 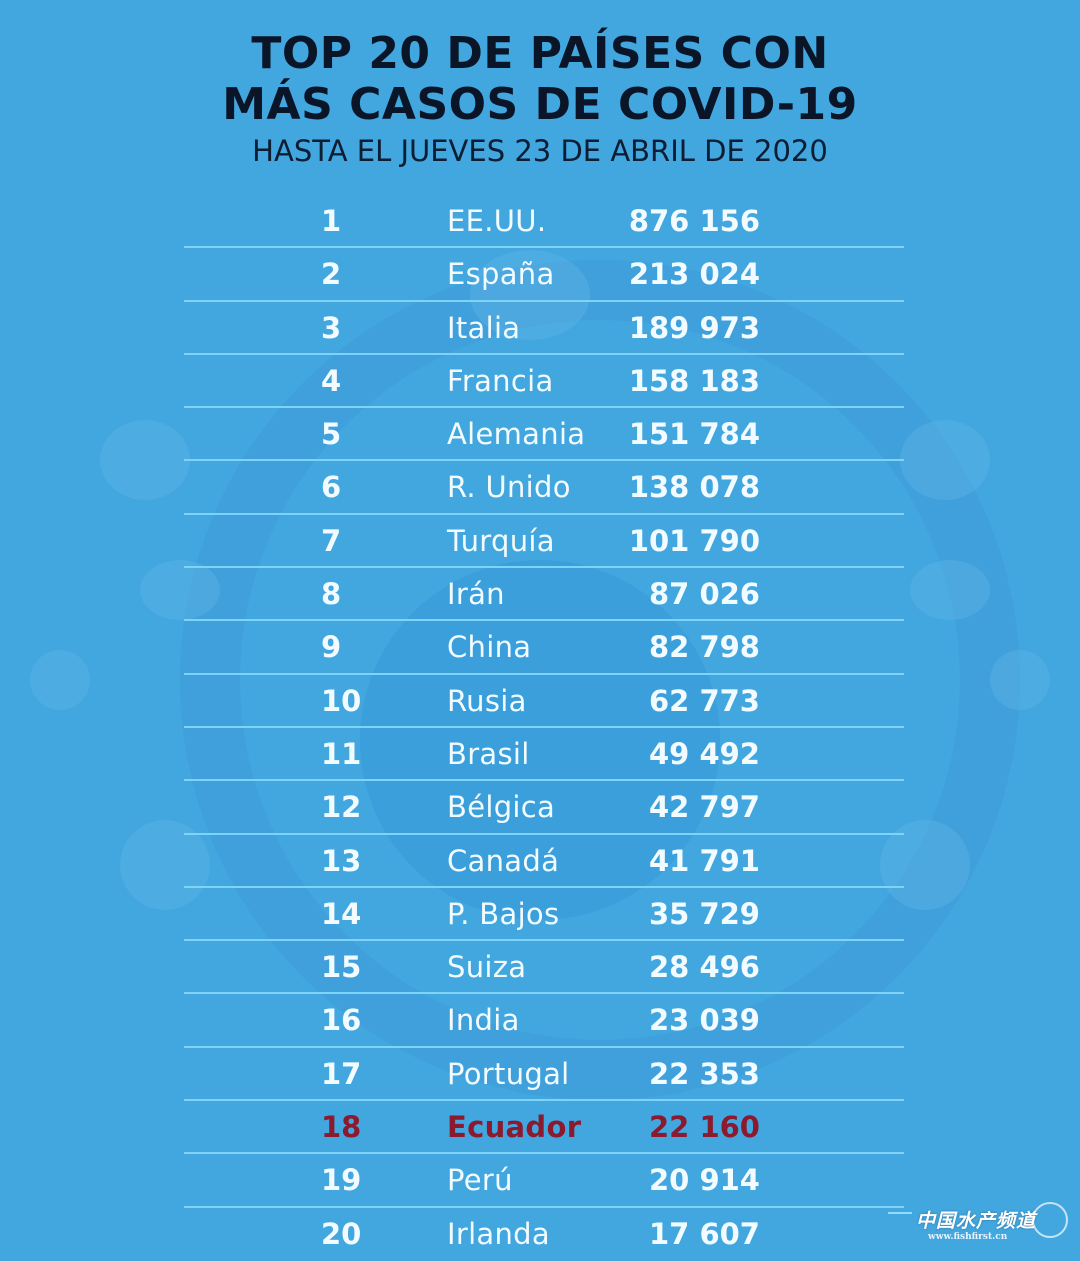 What do you see at coordinates (341, 1073) in the screenshot?
I see `rank: 17` at bounding box center [341, 1073].